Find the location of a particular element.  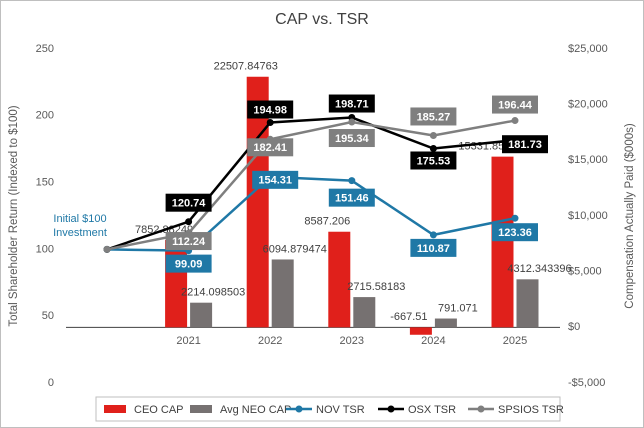

legend-label: Avg NEO CAP is located at coordinates (255, 410).